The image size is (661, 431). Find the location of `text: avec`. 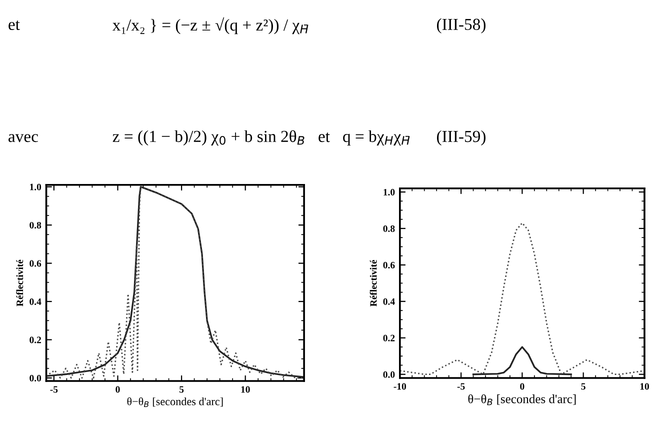

text: avec is located at coordinates (23, 138).